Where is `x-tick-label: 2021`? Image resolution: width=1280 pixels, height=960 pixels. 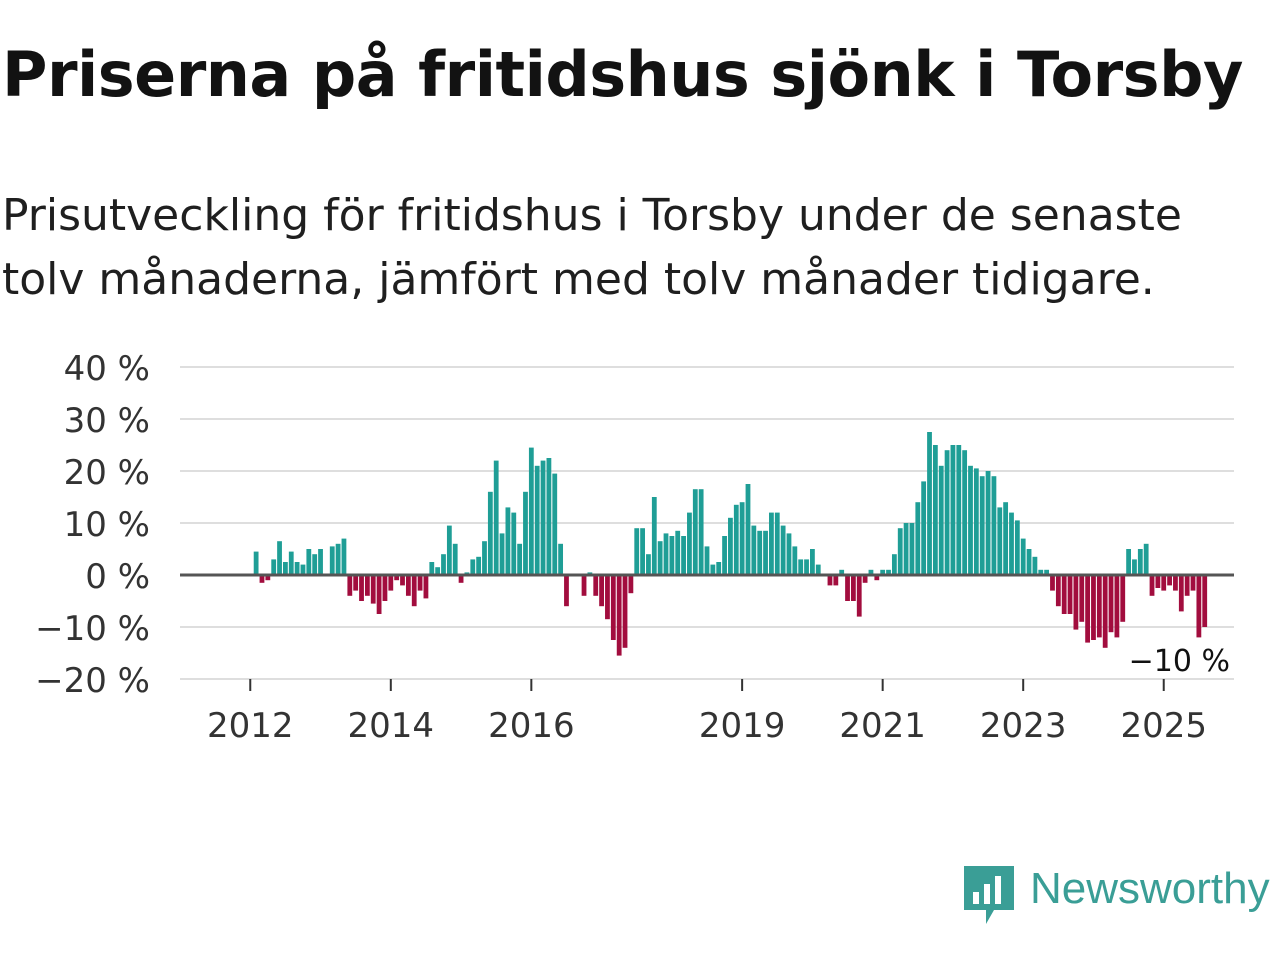
x-tick-label: 2021 is located at coordinates (882, 726).